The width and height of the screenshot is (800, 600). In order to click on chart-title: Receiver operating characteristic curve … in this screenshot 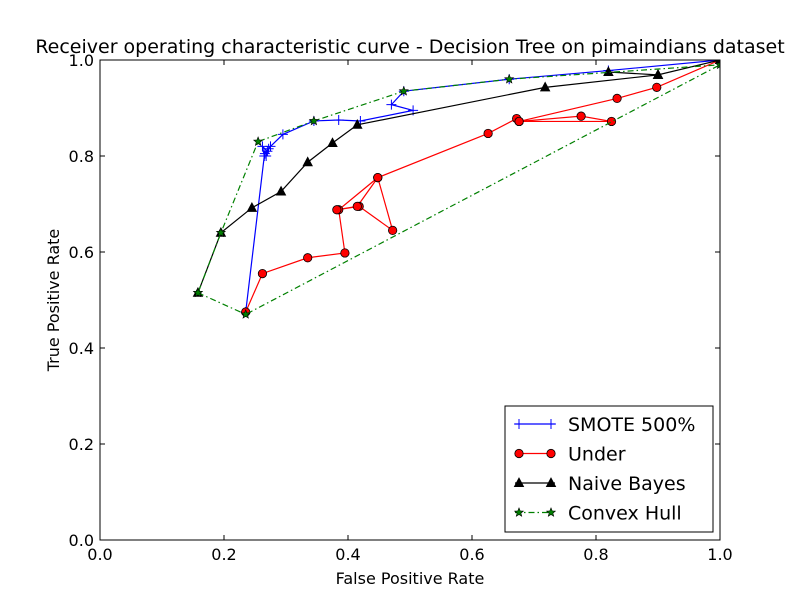, I will do `click(409, 47)`.